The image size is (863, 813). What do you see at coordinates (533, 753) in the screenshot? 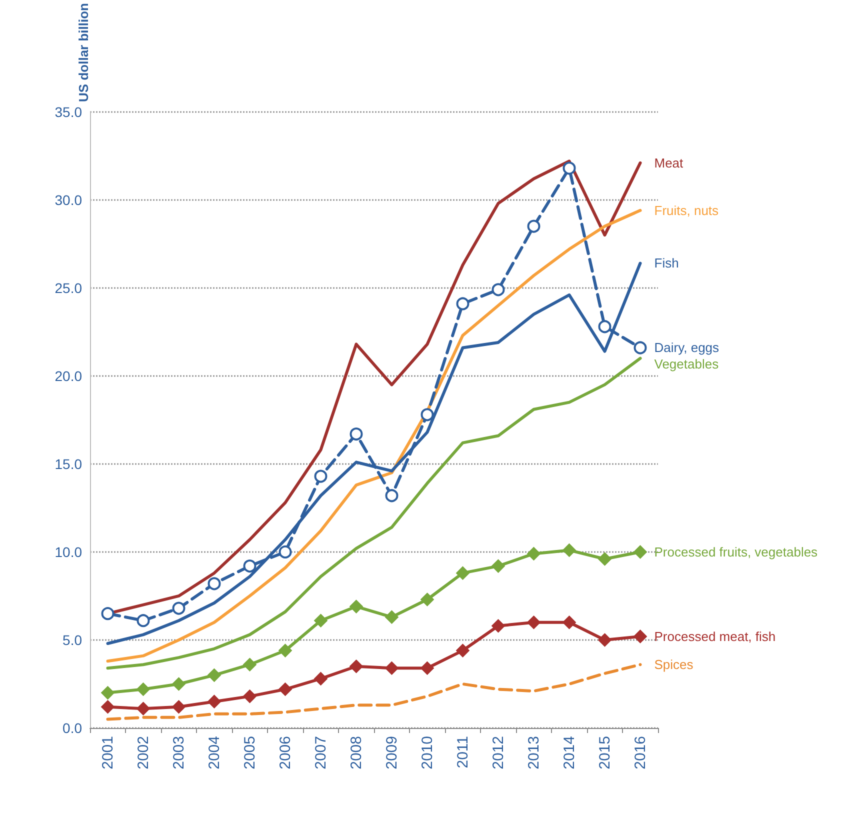
I see `x-tick-label: 2013` at bounding box center [533, 753].